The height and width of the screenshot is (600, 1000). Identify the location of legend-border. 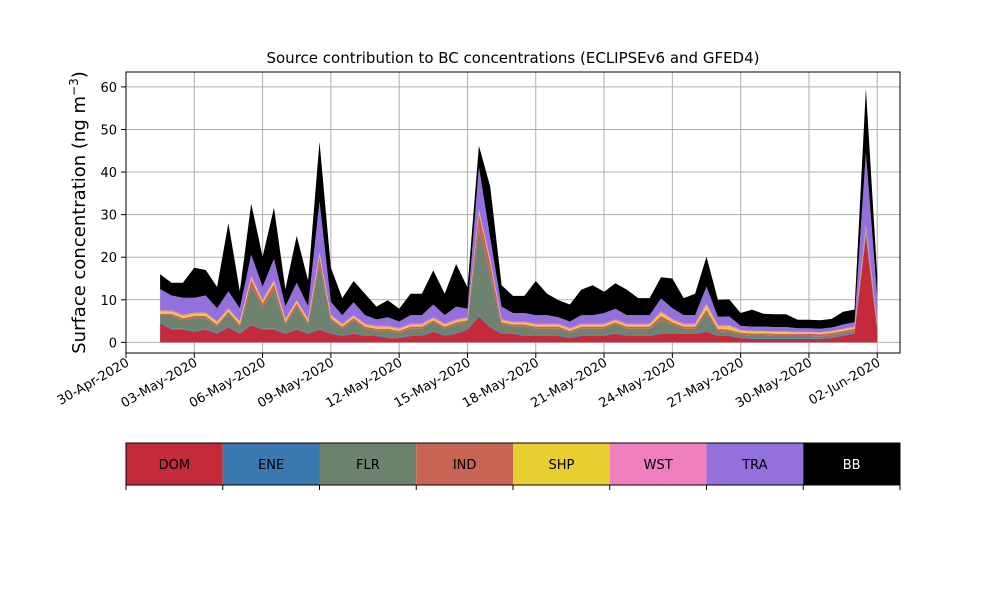
(513, 464).